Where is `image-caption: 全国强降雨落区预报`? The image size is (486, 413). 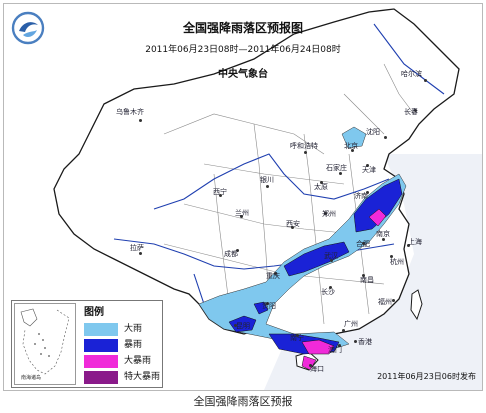 image-caption: 全国强降雨落区预报 is located at coordinates (243, 401).